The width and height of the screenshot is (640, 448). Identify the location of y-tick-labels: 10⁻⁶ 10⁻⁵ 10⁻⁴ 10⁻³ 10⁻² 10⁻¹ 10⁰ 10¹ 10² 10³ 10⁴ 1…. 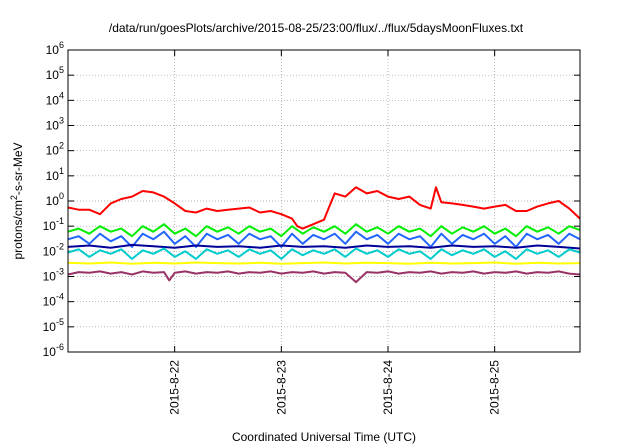
(53, 199).